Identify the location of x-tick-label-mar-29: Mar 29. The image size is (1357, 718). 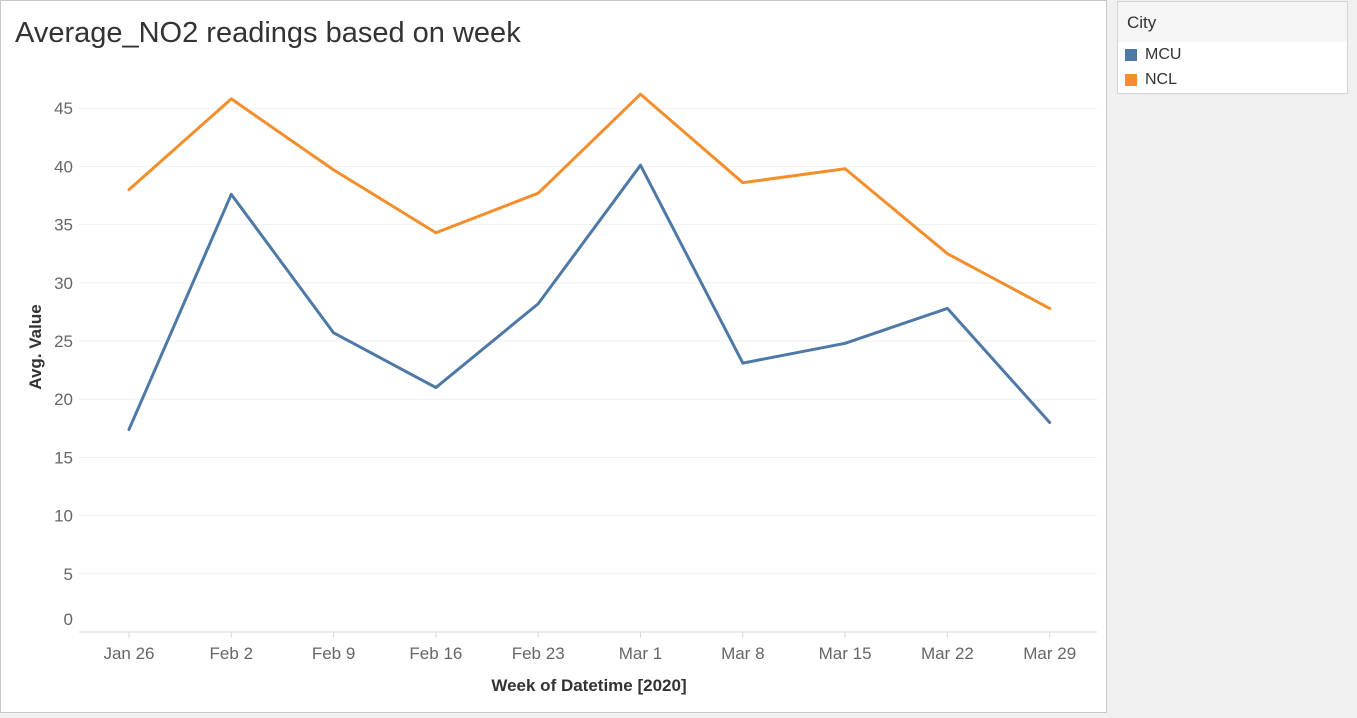
(1049, 653).